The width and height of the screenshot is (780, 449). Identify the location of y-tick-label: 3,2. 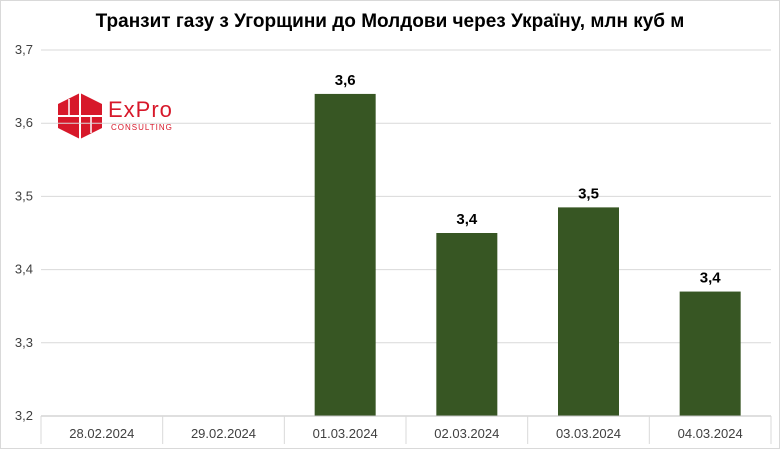
(24, 415).